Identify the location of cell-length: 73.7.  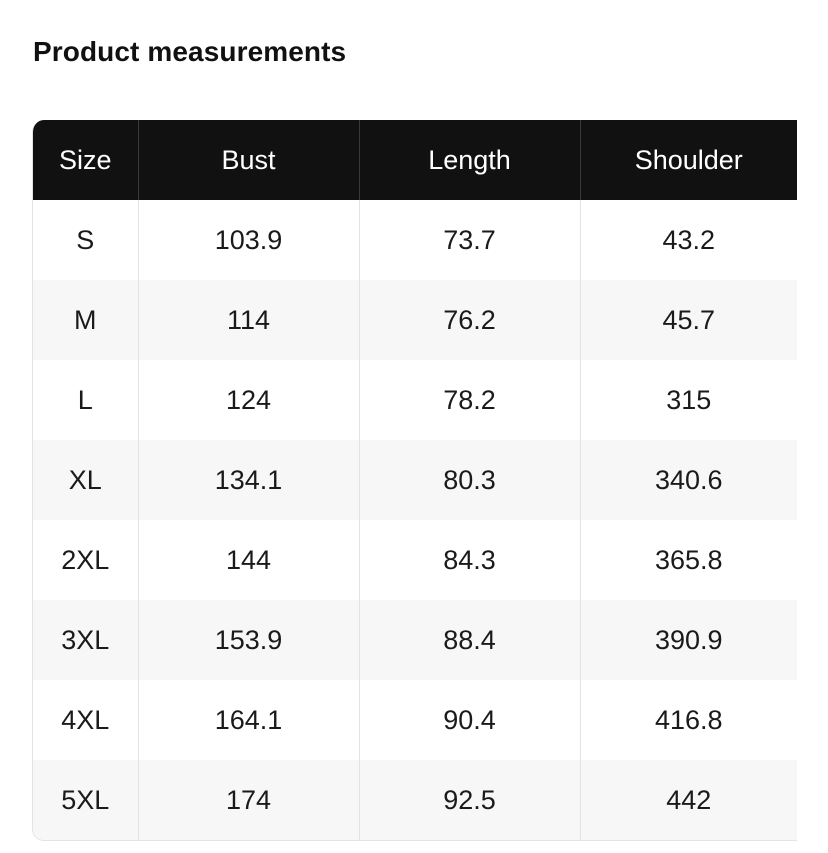
(469, 240).